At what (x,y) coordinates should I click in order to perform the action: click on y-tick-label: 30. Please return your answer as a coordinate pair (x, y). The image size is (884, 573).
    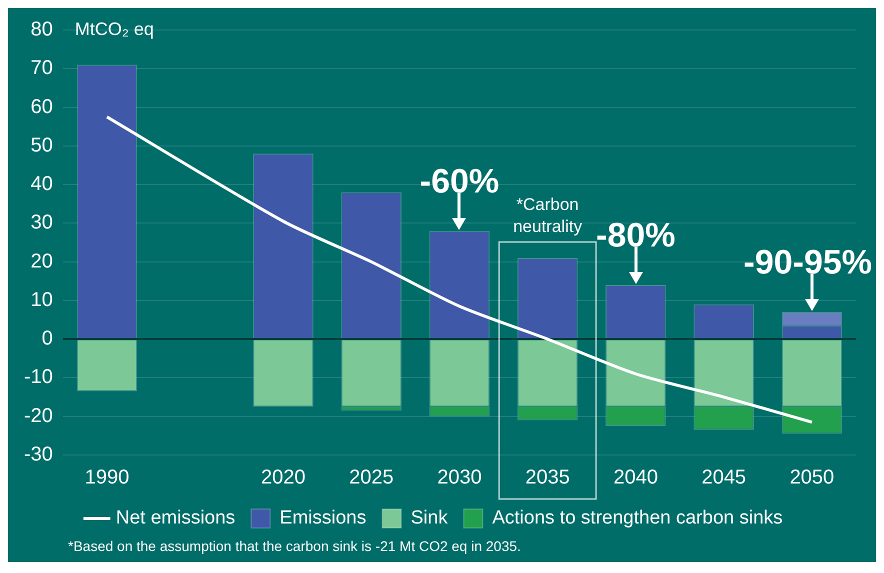
    Looking at the image, I should click on (41, 223).